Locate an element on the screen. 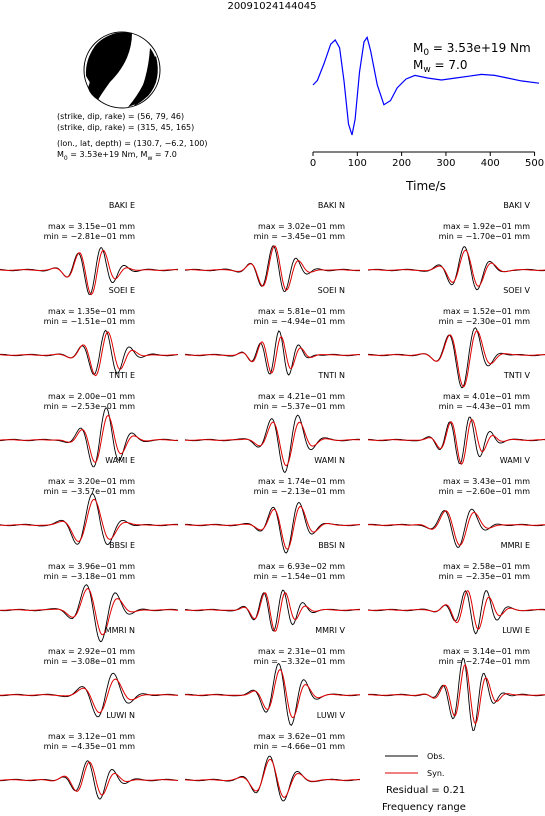 Image resolution: width=545 pixels, height=816 pixels. legend-syn: Syn. is located at coordinates (435, 773).